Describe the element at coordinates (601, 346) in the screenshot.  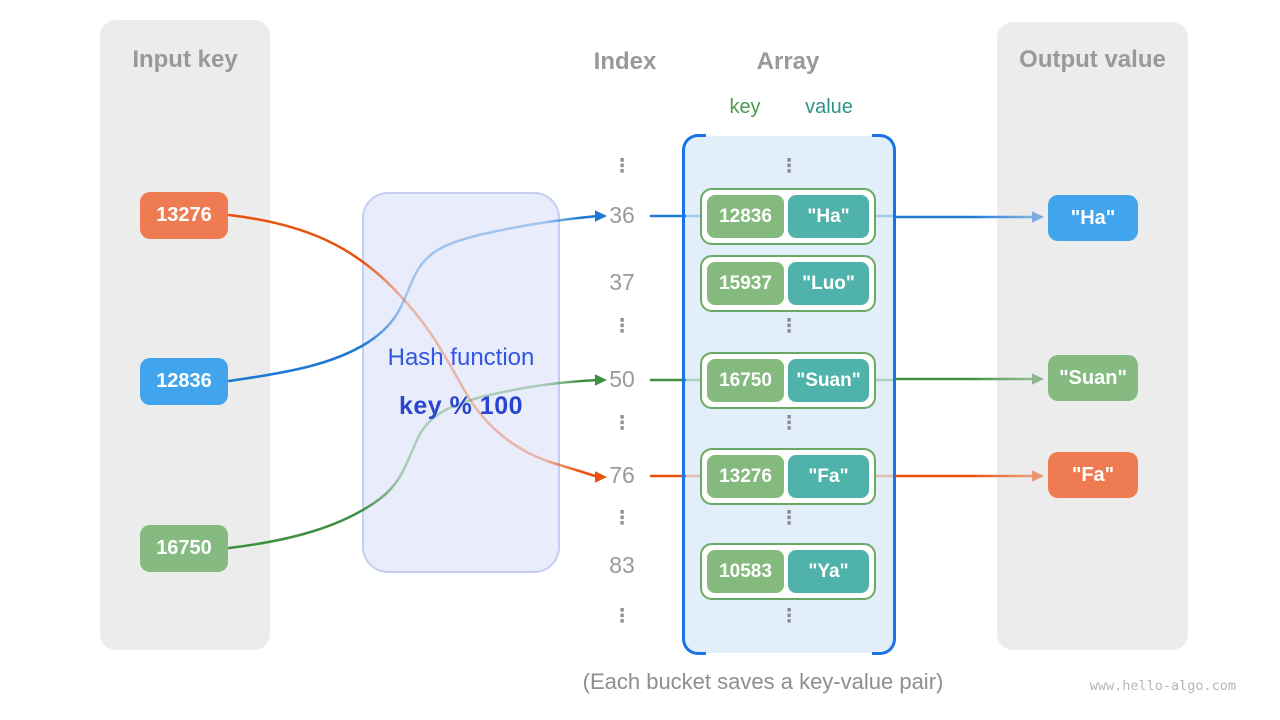
I see `curve-arrowheads` at that location.